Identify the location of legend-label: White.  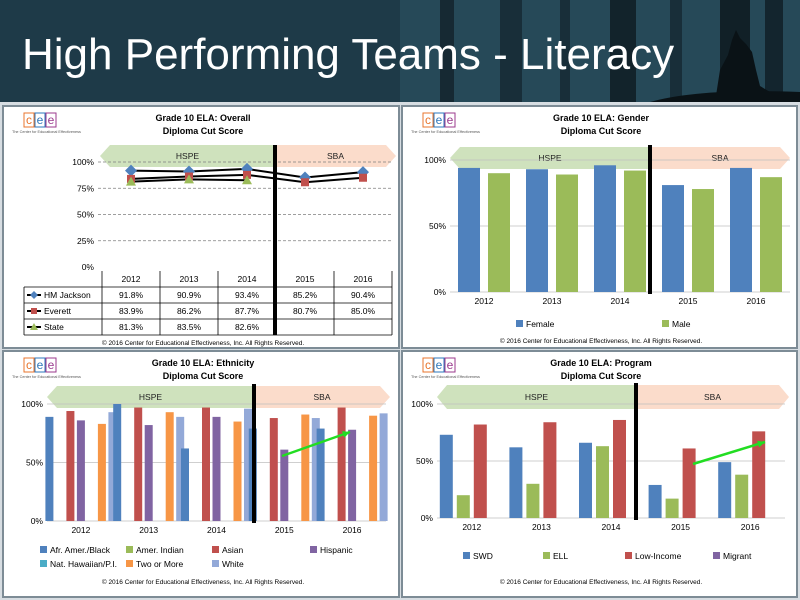
(233, 564).